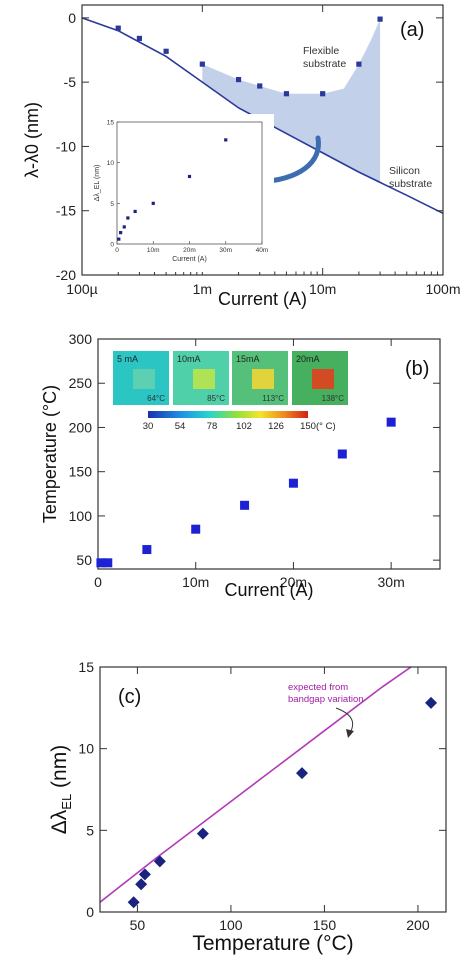  What do you see at coordinates (308, 359) in the screenshot?
I see `thermal-image-label: 20mA` at bounding box center [308, 359].